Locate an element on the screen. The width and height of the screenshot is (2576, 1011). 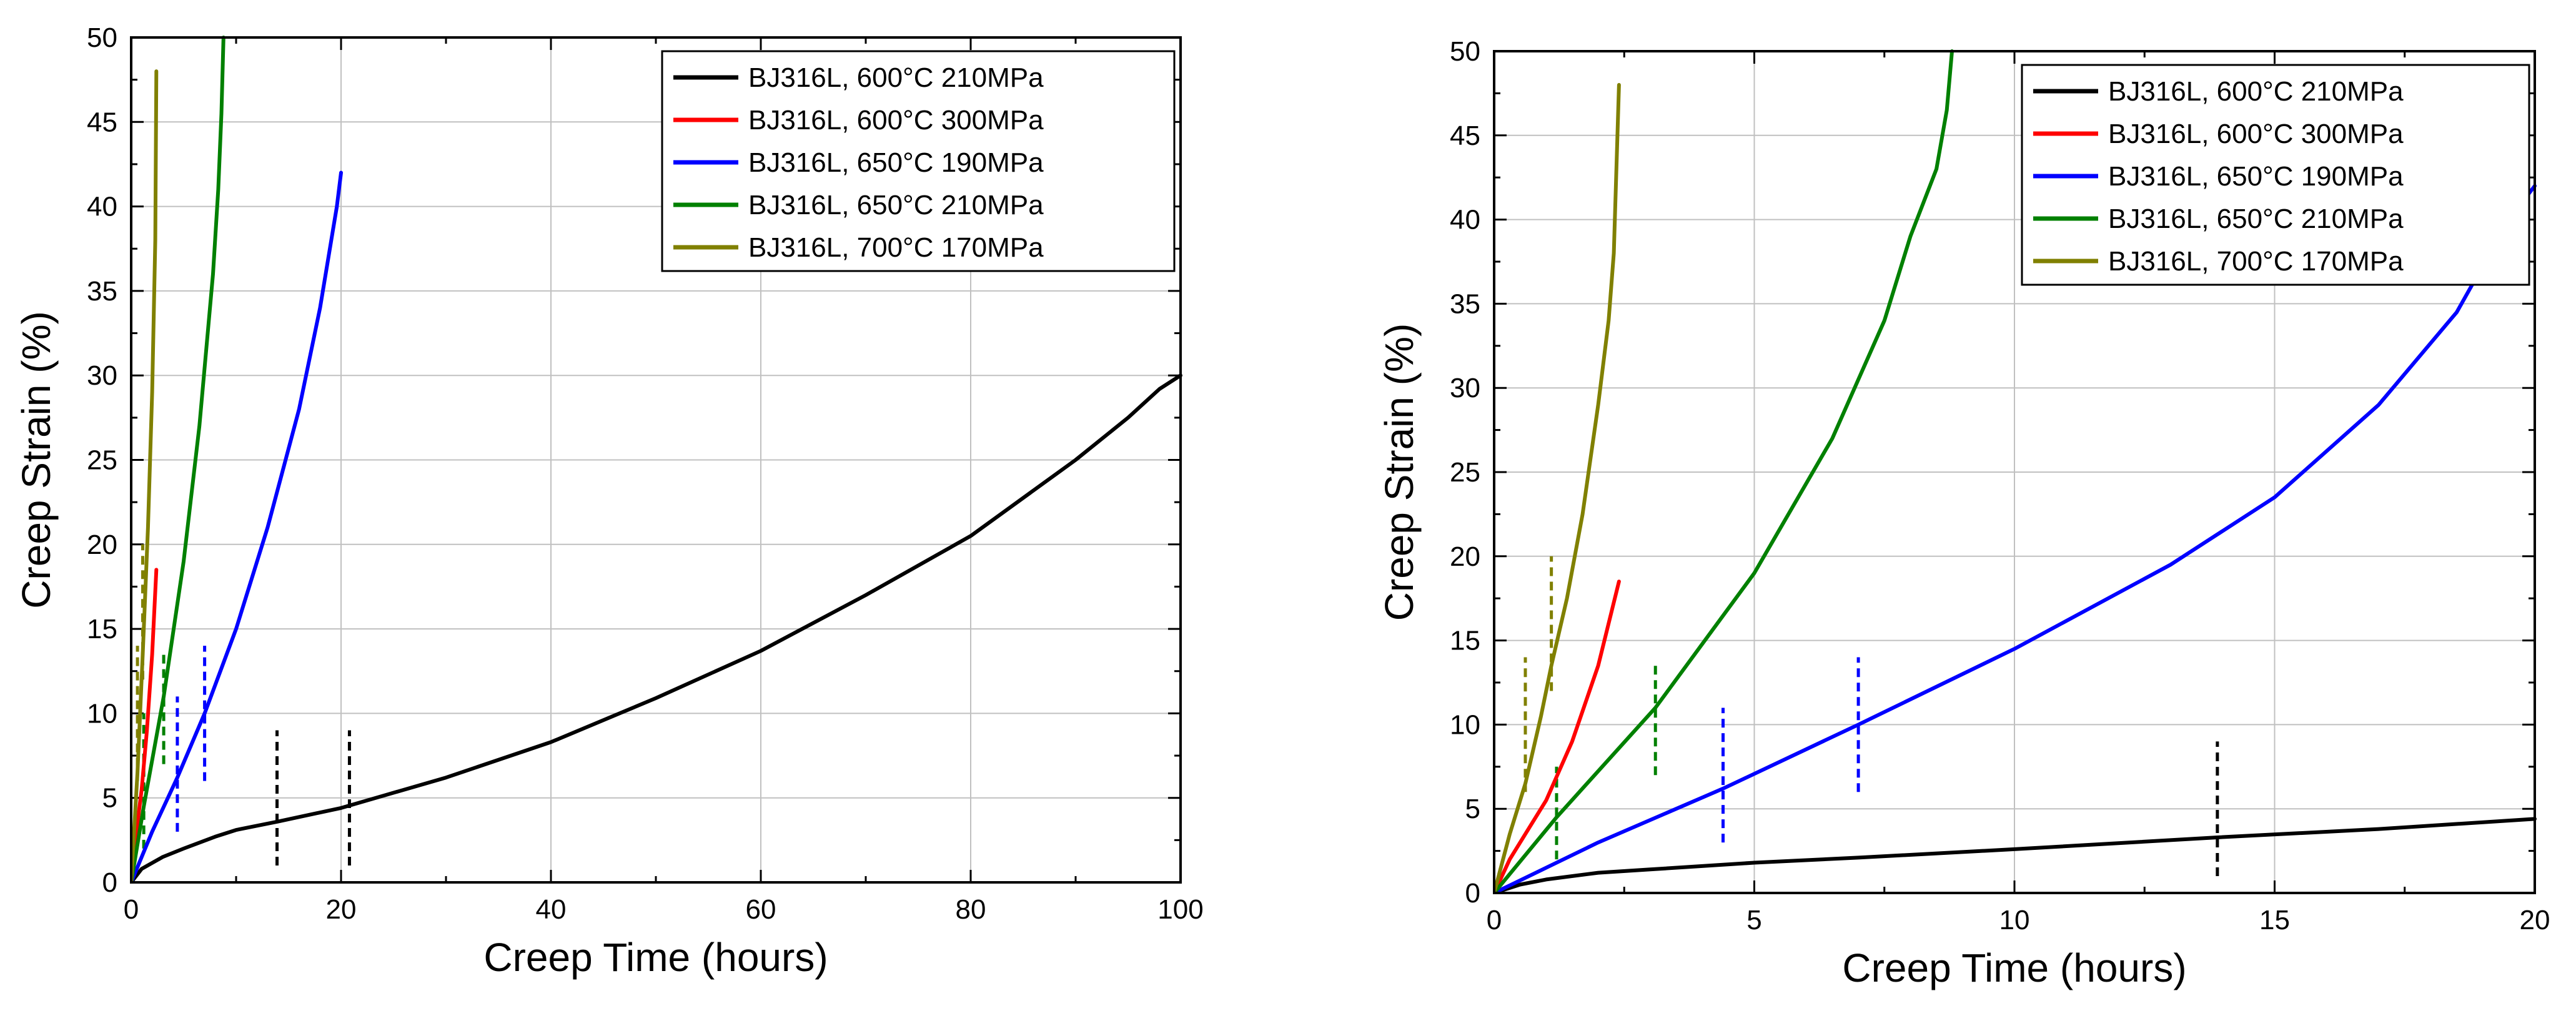
x-tick-label: 60 is located at coordinates (761, 909).